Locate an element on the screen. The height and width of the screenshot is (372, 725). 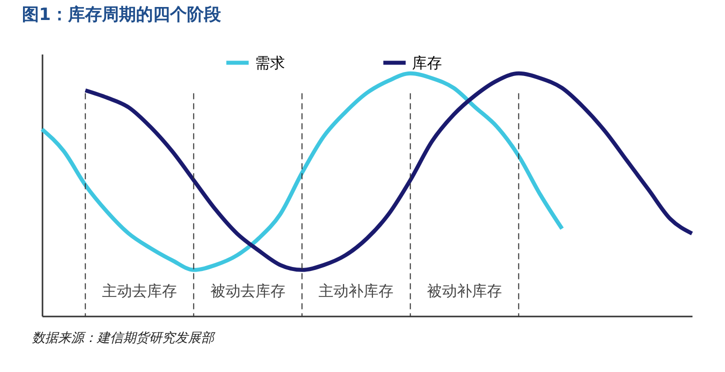
chart-title: 图1：库存周期的四个阶段 is located at coordinates (122, 15).